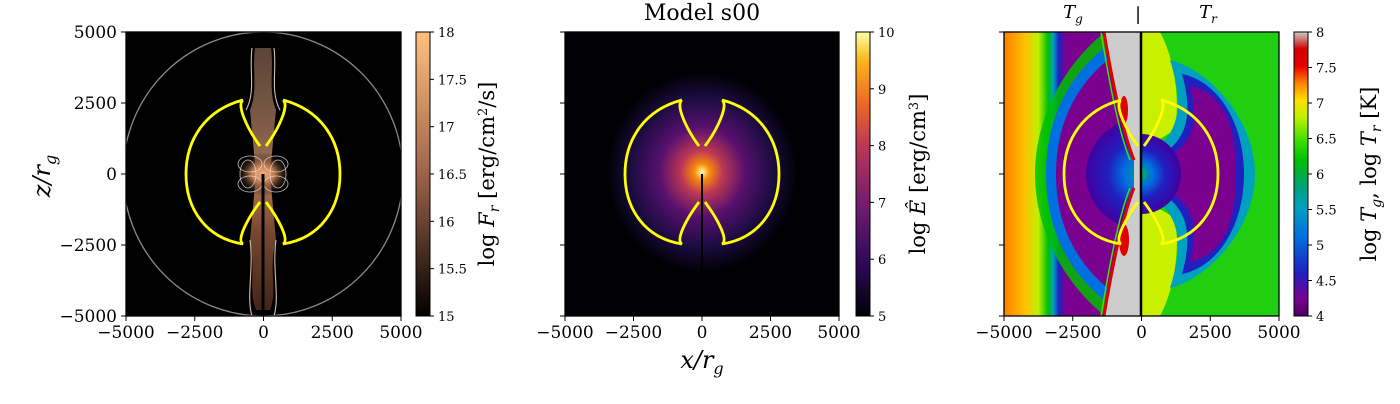  What do you see at coordinates (452, 175) in the screenshot?
I see `colorbar-tick-label: 16.5` at bounding box center [452, 175].